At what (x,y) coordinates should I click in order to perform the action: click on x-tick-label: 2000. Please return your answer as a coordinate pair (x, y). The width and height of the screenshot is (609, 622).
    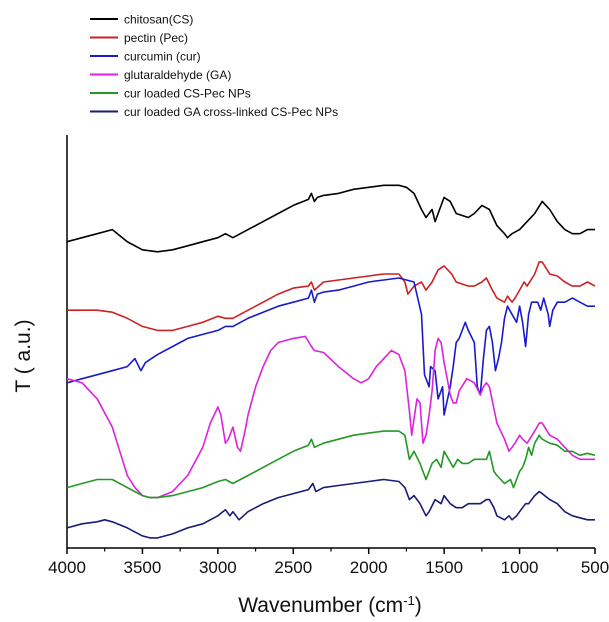
    Looking at the image, I should click on (369, 567).